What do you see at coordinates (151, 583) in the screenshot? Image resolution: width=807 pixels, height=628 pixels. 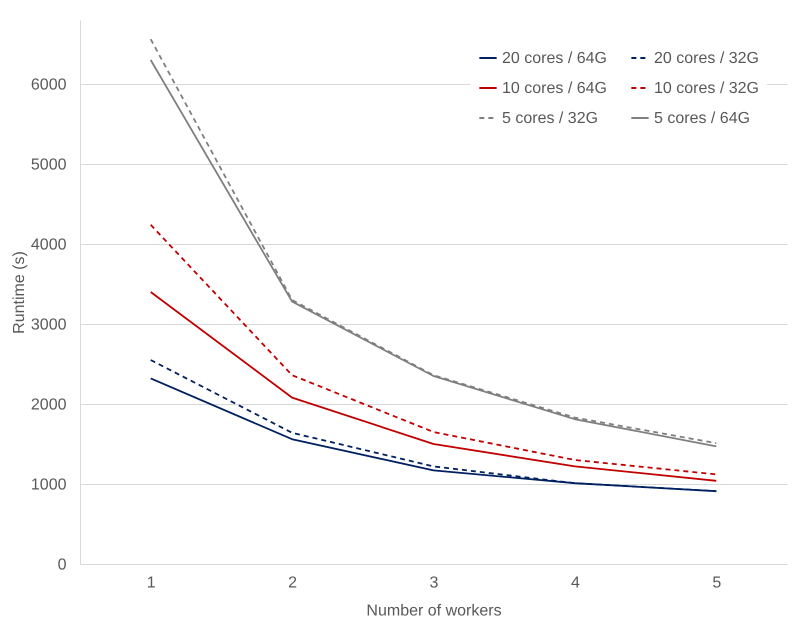 I see `x-tick-label: 1` at bounding box center [151, 583].